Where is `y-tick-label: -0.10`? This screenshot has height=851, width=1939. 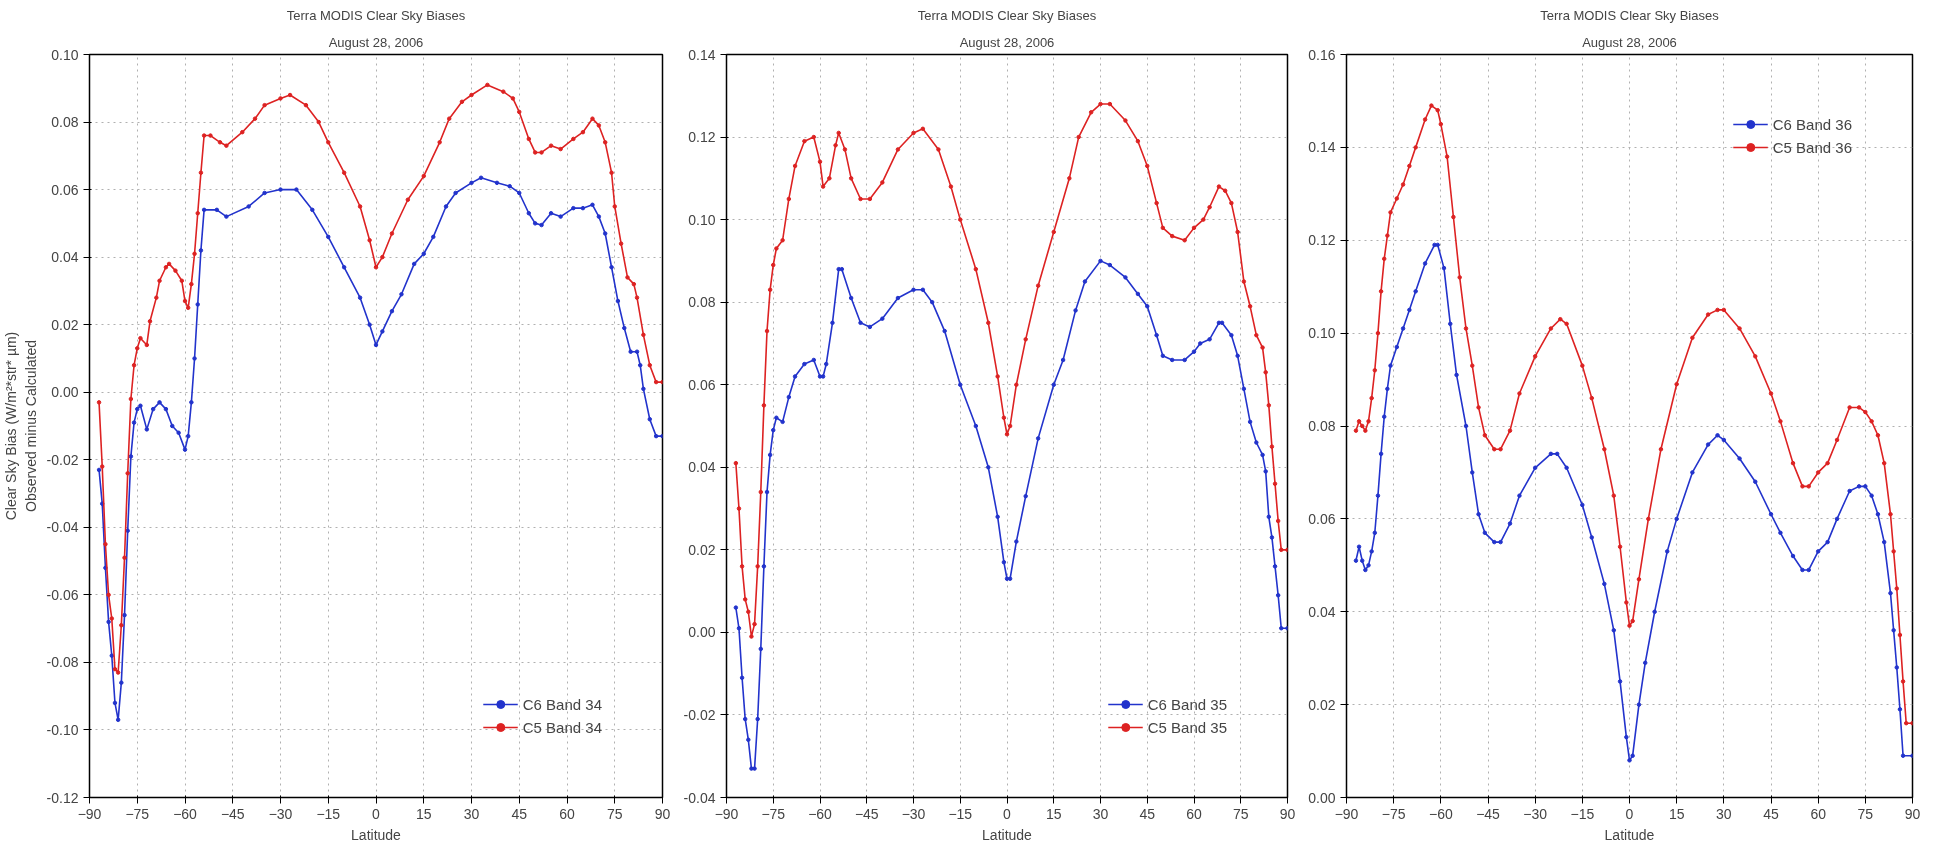
y-tick-label: -0.10 is located at coordinates (62, 729).